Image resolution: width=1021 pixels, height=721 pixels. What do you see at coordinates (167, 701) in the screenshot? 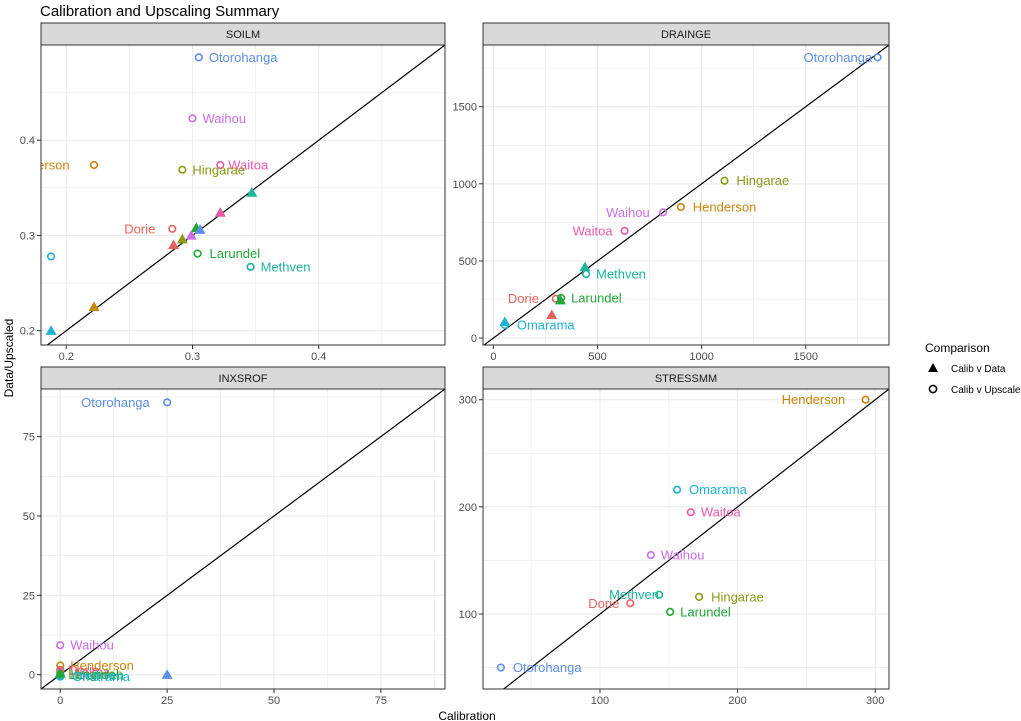
I see `x-tick-label: 25` at bounding box center [167, 701].